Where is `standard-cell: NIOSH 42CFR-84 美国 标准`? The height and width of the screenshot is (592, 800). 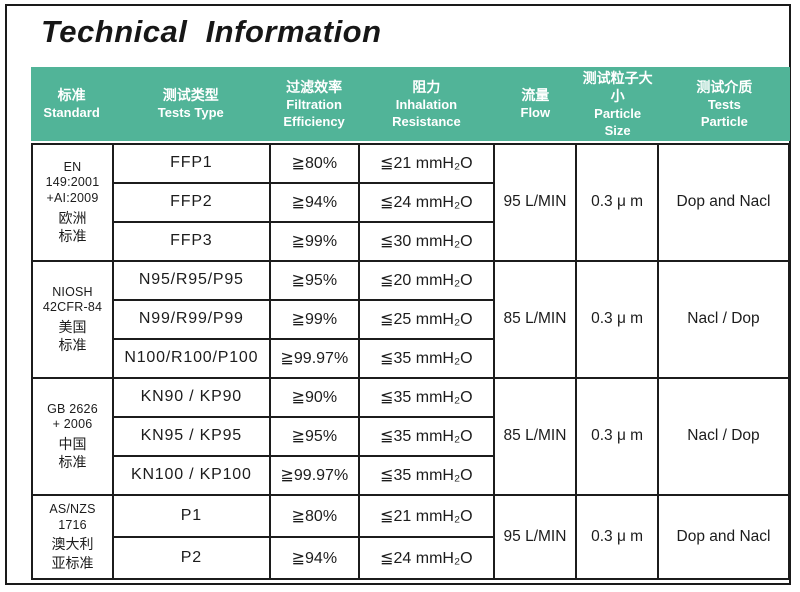
standard-cell: NIOSH 42CFR-84 美国 标准 is located at coordinates (72, 319).